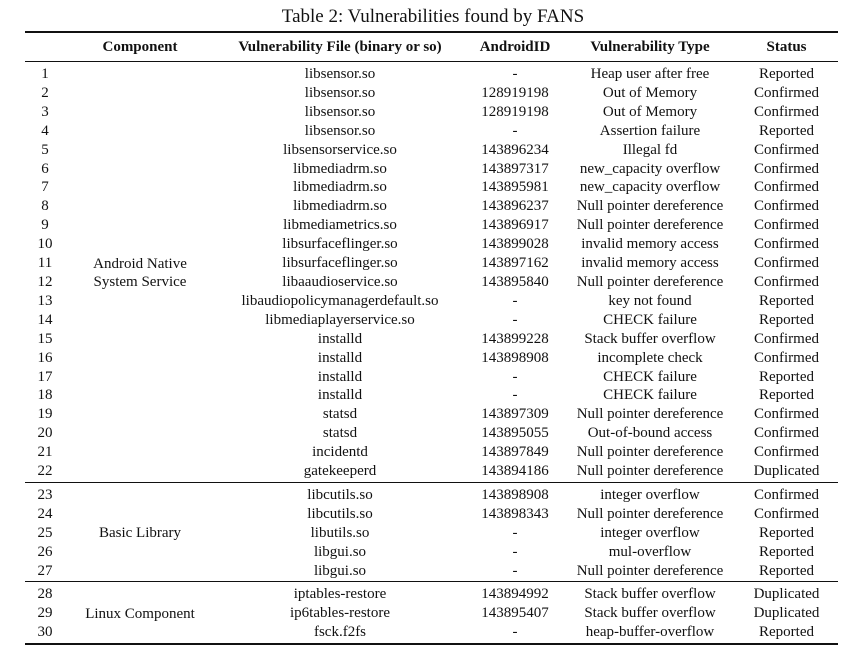 This screenshot has width=866, height=654. What do you see at coordinates (515, 433) in the screenshot?
I see `android-id: 143895055` at bounding box center [515, 433].